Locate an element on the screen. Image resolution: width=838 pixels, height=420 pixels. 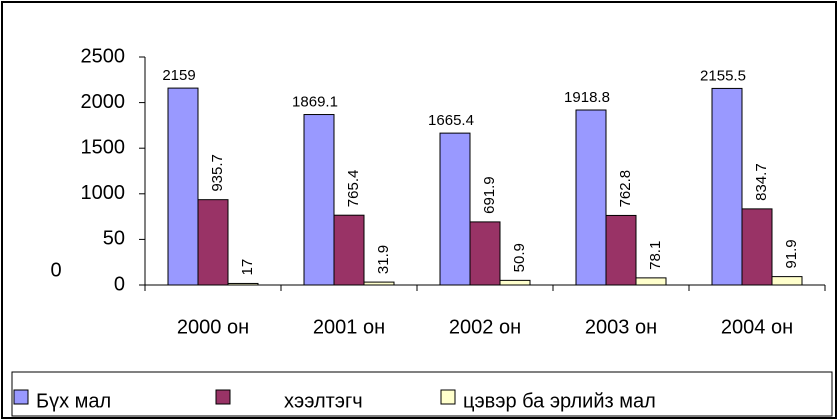
value-label: 935.7 is located at coordinates (217, 173).